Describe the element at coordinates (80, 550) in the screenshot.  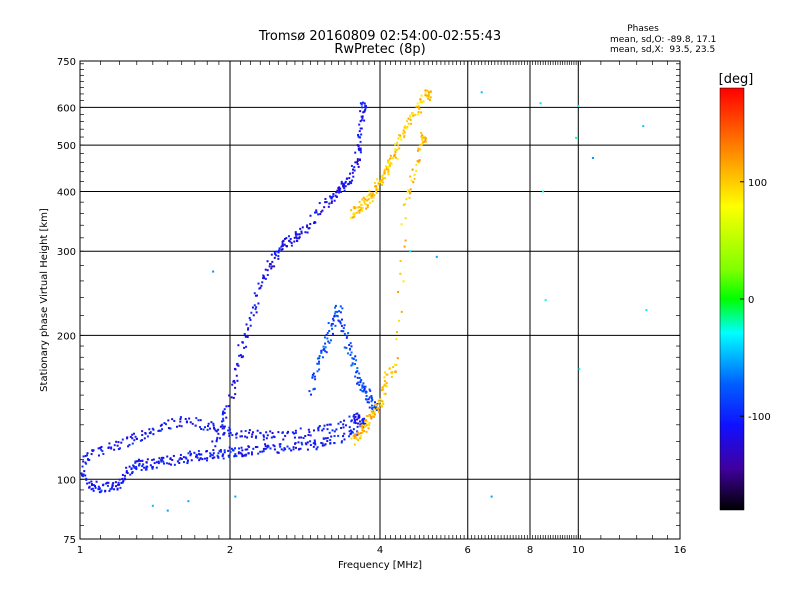
I see `x-tick-label: 1` at that location.